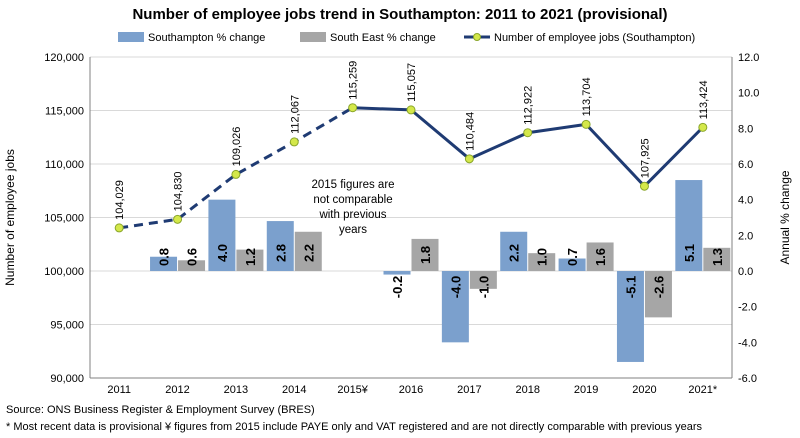  What do you see at coordinates (411, 390) in the screenshot?
I see `x-tick-label: 2016` at bounding box center [411, 390].